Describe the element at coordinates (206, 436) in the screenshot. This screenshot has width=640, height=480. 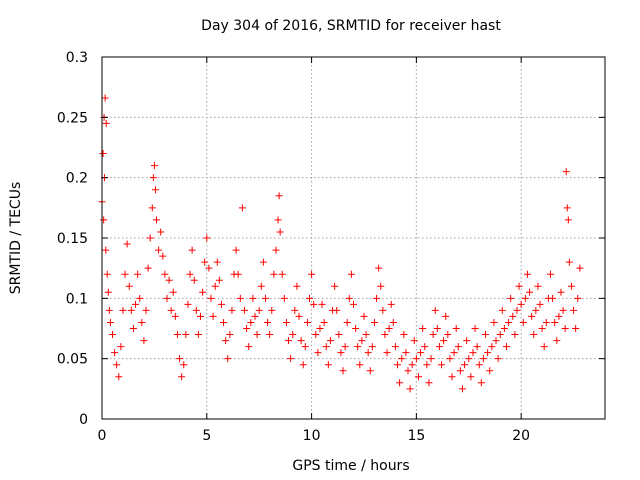
I see `x-tick-label: 5` at that location.